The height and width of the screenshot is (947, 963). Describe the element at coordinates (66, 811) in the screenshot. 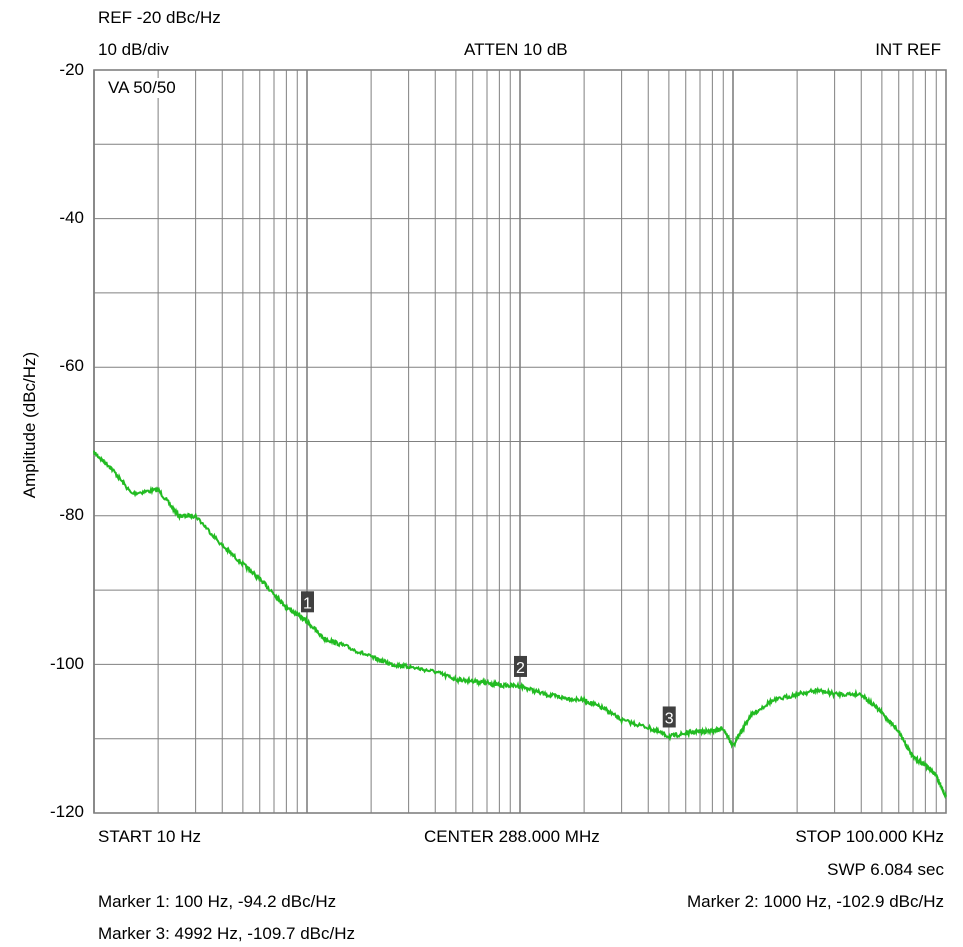

I see `y-tick-label: -120` at that location.